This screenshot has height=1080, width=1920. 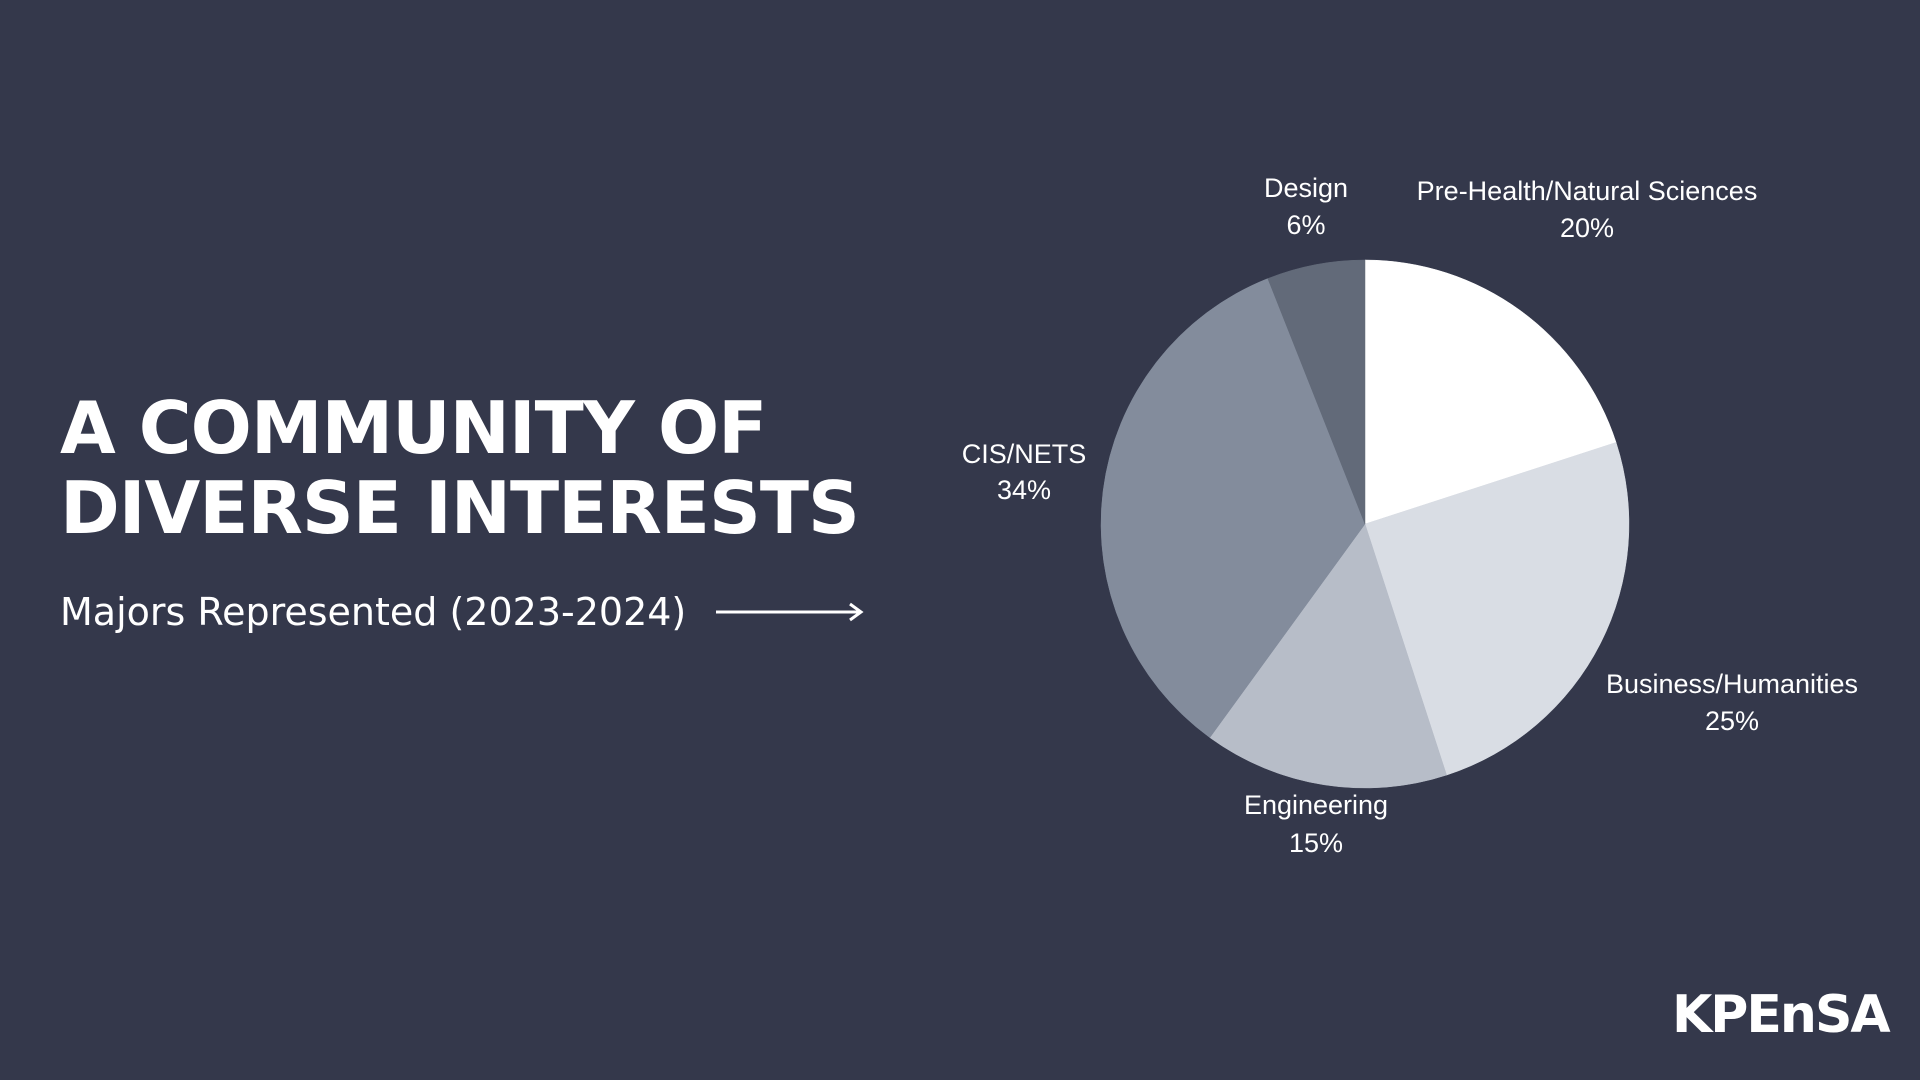 What do you see at coordinates (1587, 191) in the screenshot?
I see `slice-label-pre-health-natural-sciences: Pre-Health/Natural Sciences` at bounding box center [1587, 191].